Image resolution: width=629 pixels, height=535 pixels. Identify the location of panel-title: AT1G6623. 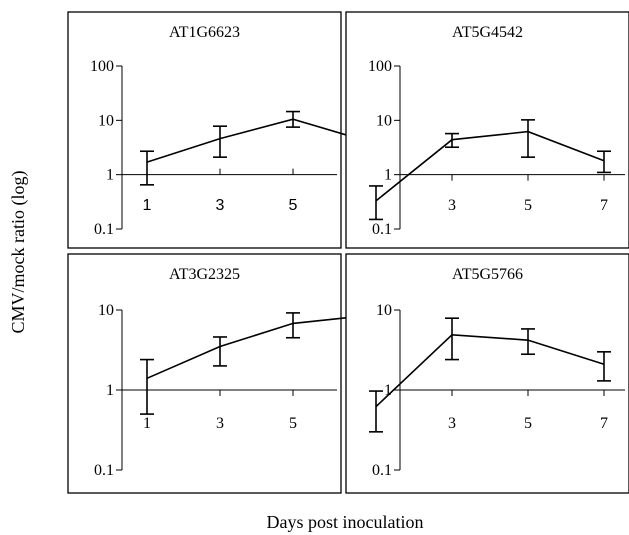
(204, 32).